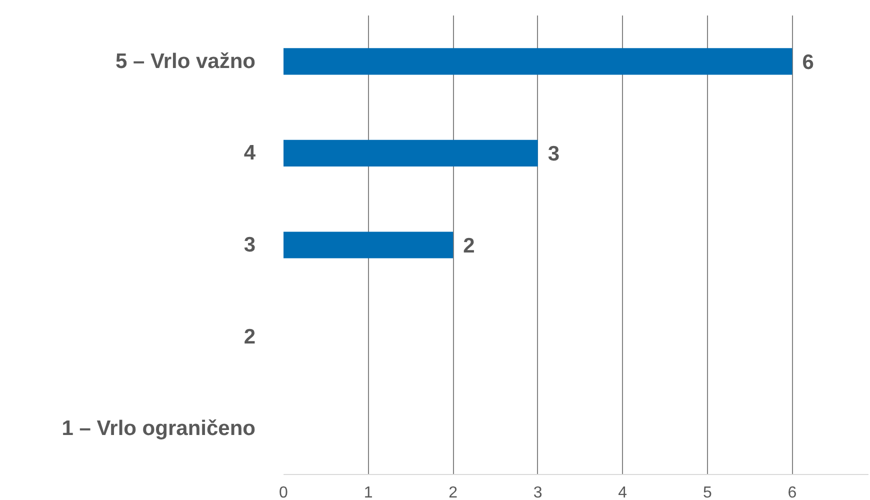  Describe the element at coordinates (250, 153) in the screenshot. I see `y-tick-label: 4` at that location.